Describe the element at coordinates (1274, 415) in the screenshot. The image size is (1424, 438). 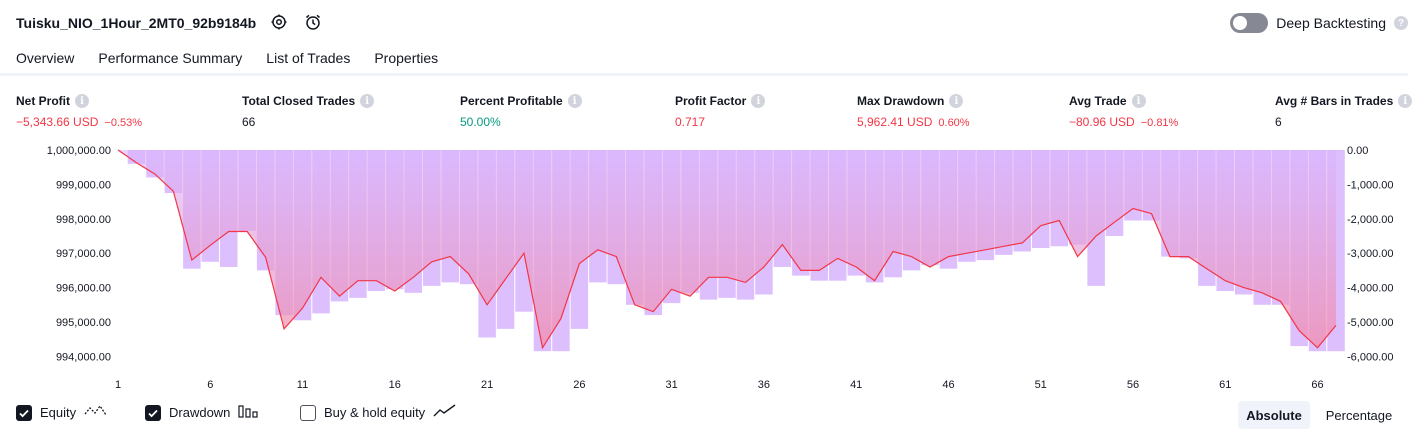
I see `absolute-button: Absolute` at that location.